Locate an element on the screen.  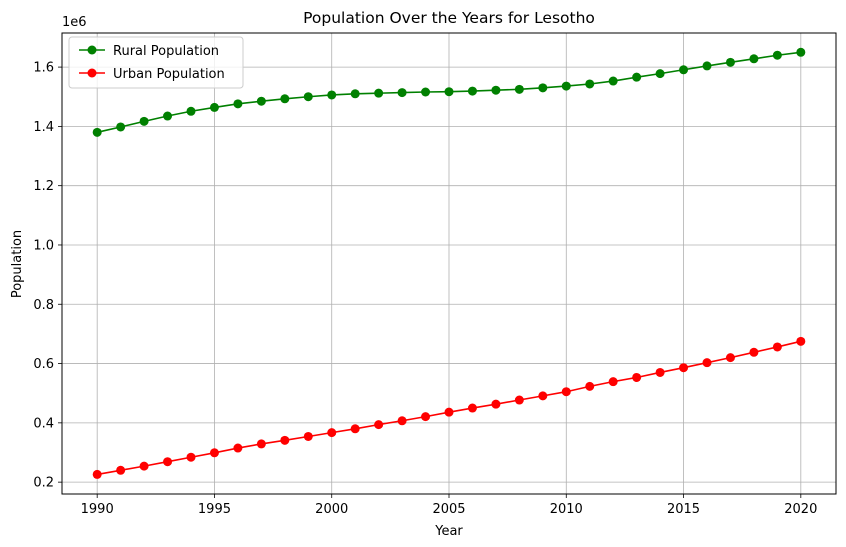
y-axis-title: Population is located at coordinates (17, 264).